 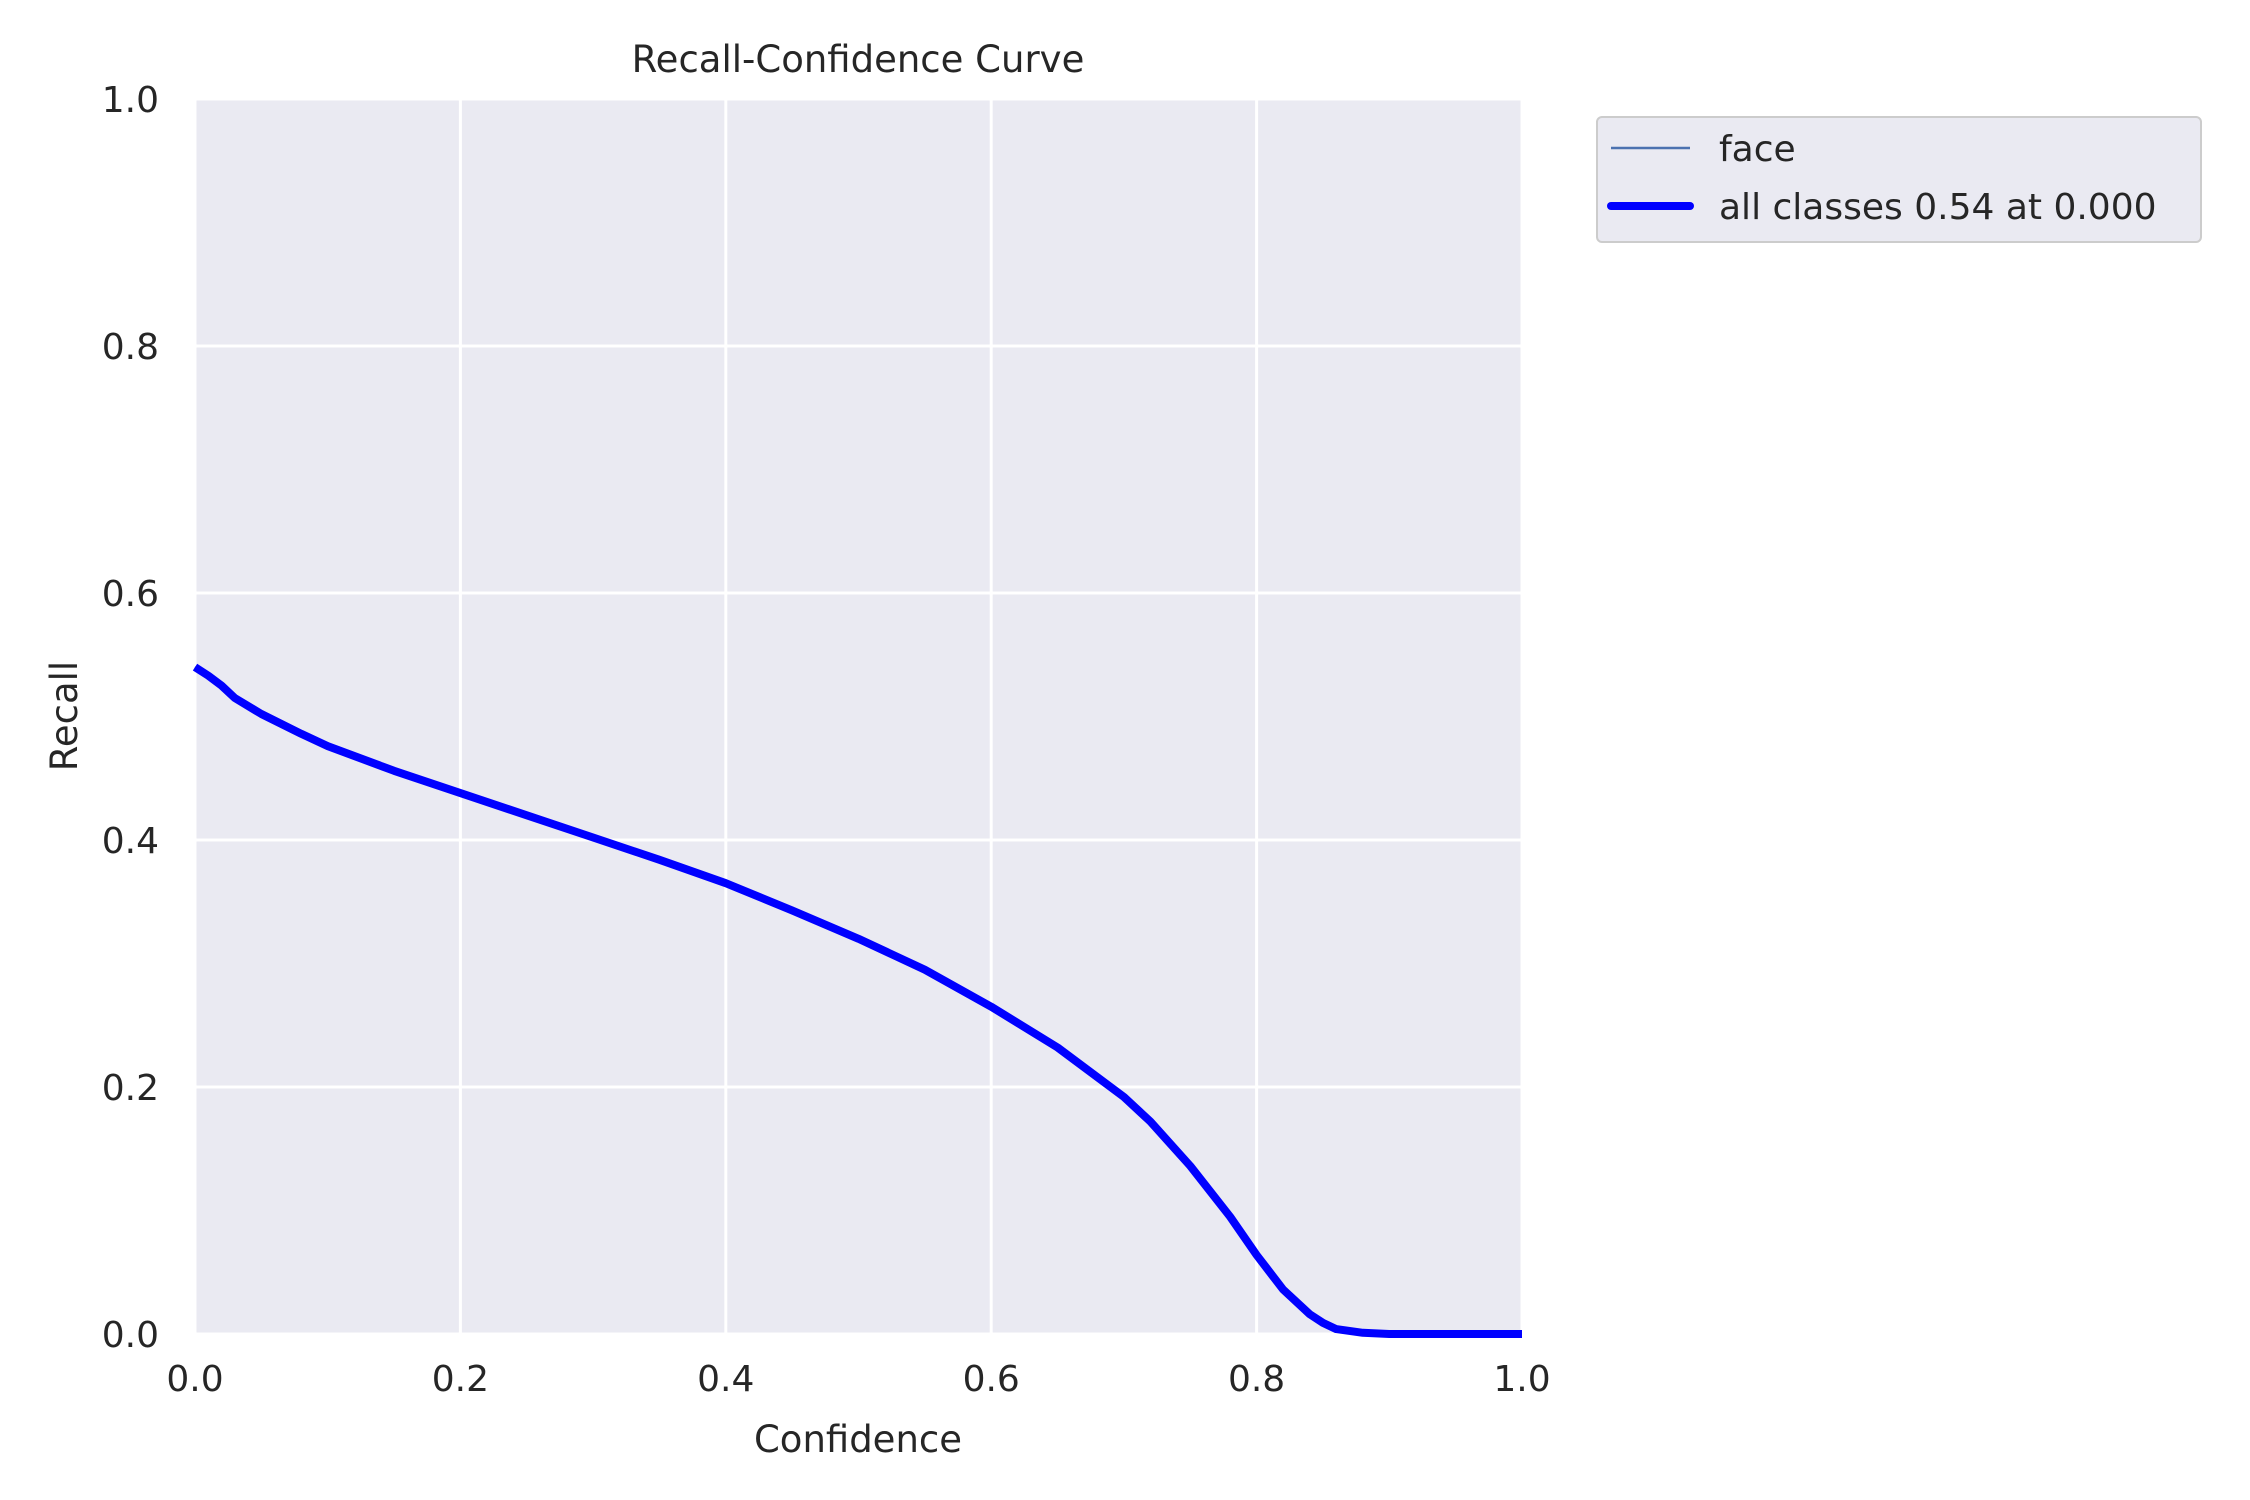 I want to click on x-tick-label: 0.4, so click(x=725, y=1379).